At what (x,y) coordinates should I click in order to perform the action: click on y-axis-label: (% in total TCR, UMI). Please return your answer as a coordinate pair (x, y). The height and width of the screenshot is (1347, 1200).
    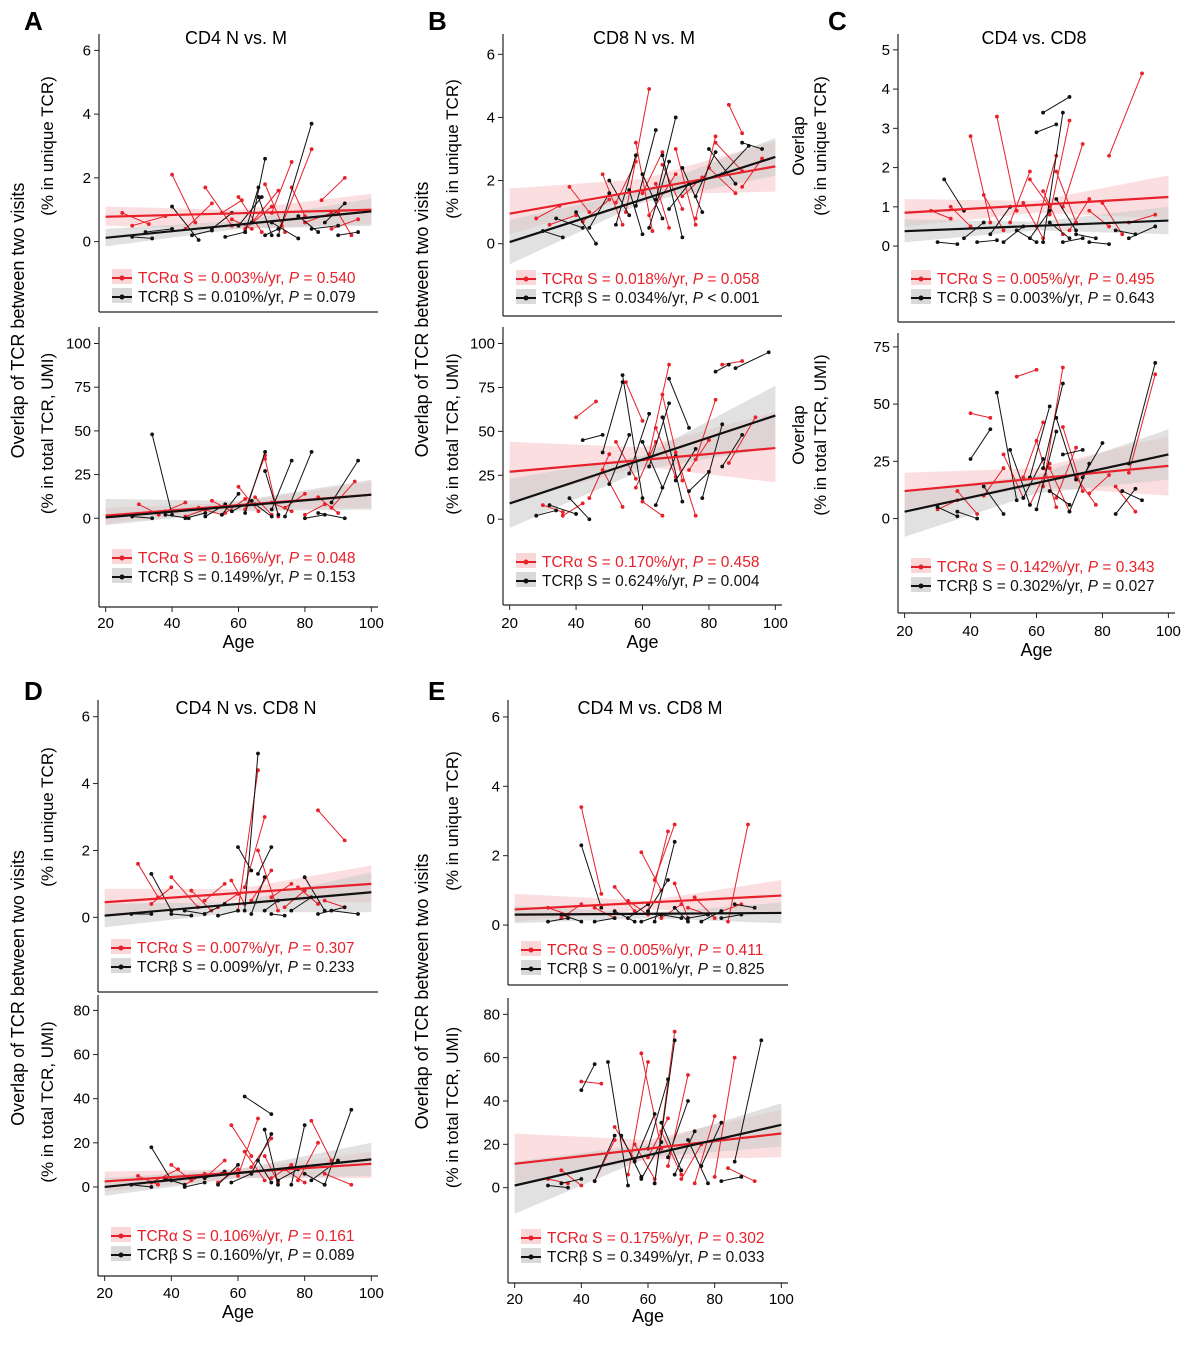
    Looking at the image, I should click on (47, 433).